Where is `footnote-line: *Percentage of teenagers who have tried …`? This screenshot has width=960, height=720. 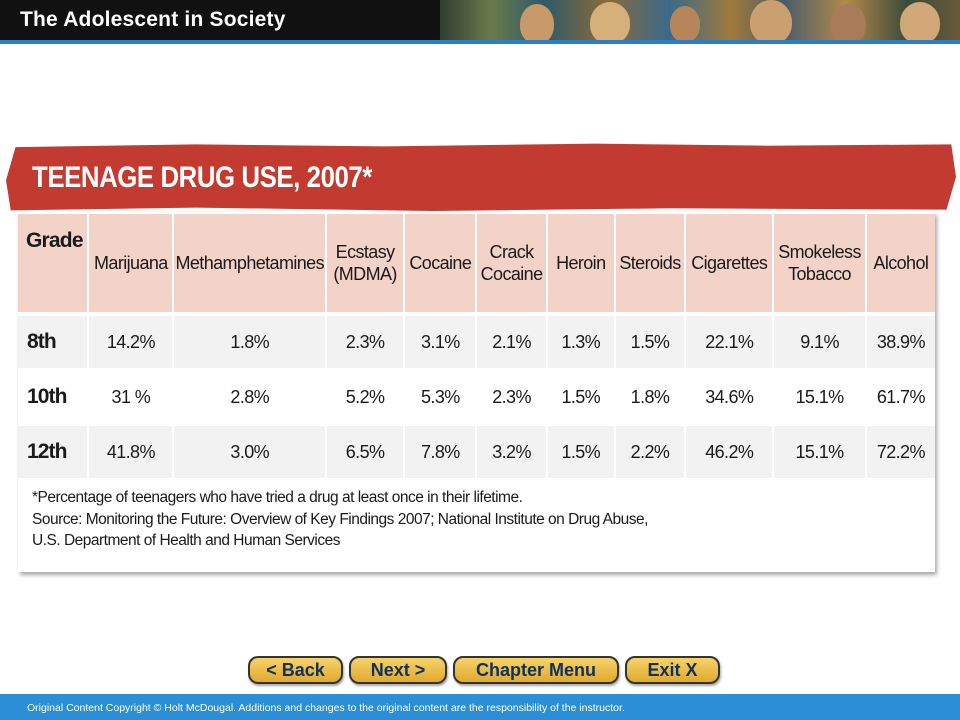 footnote-line: *Percentage of teenagers who have tried … is located at coordinates (277, 497).